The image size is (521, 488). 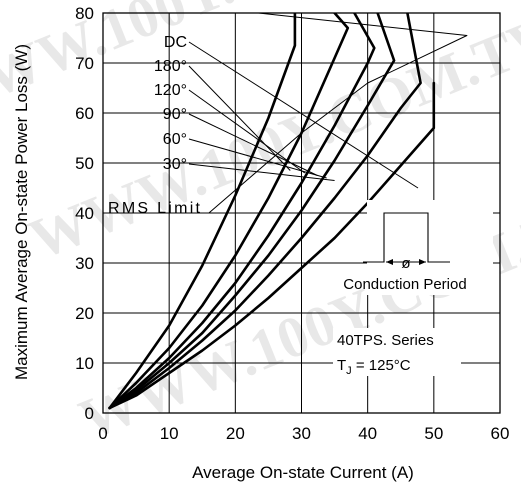 I want to click on x-tick-label: 10, so click(x=169, y=433).